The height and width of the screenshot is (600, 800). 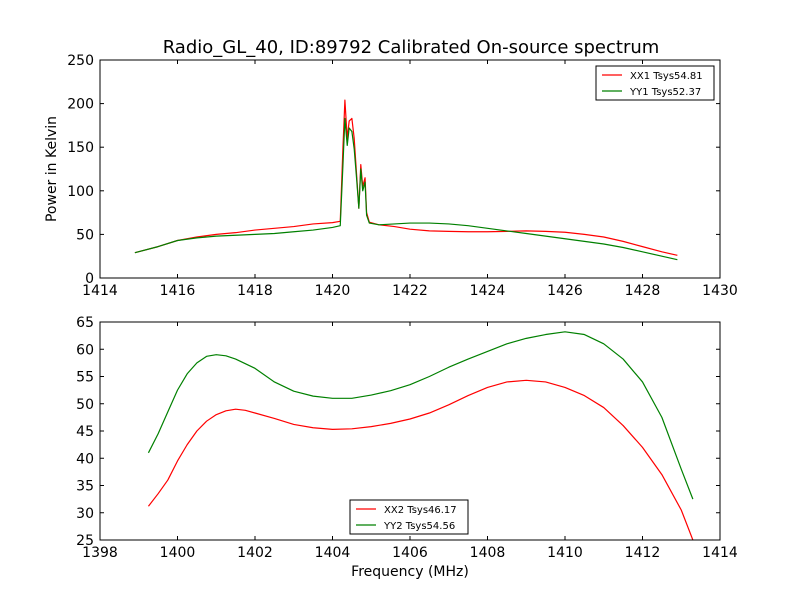 I want to click on x-tick-label: 1418, so click(x=255, y=291).